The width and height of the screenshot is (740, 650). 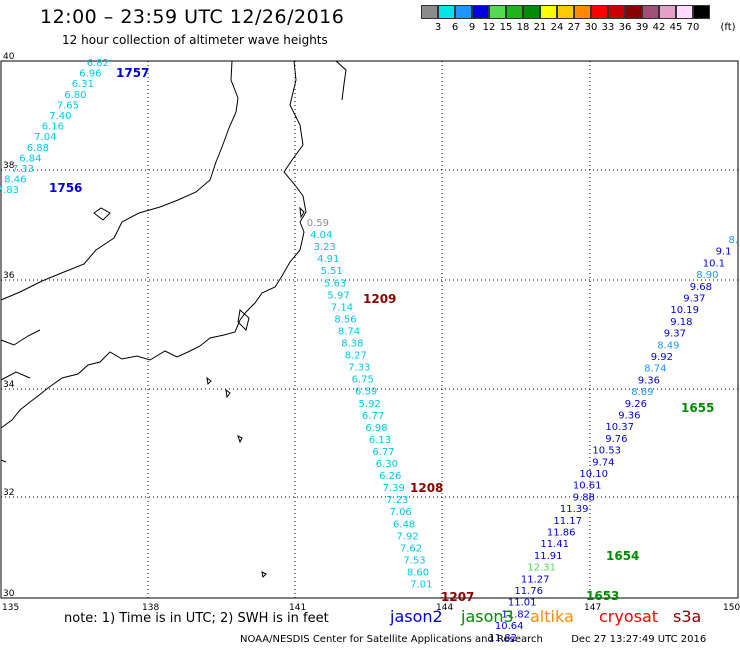 I want to click on lat-label: 34, so click(x=9, y=385).